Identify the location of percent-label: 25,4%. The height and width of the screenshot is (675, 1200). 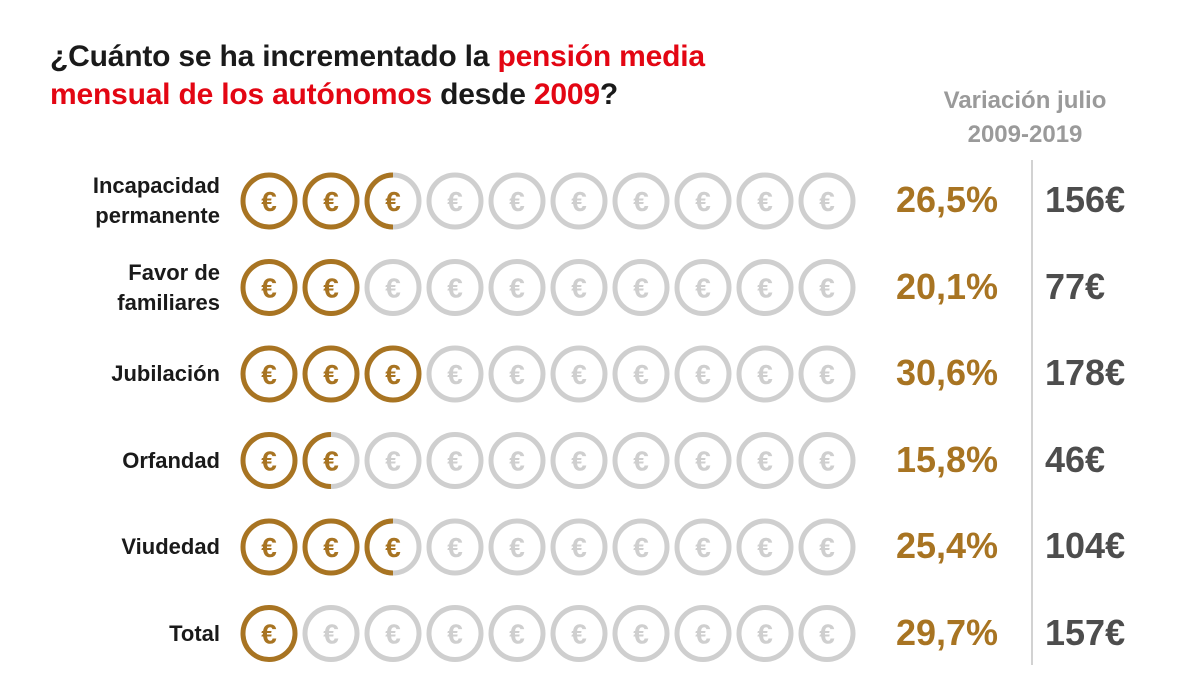
(947, 545).